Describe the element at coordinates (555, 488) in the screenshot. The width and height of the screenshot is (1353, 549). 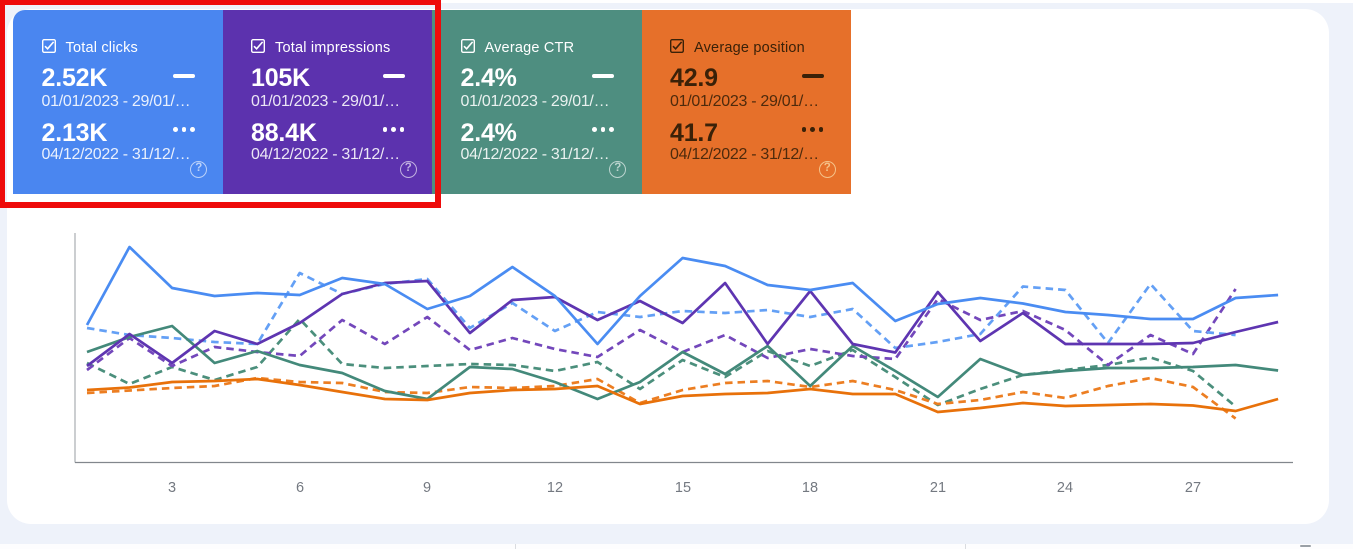
I see `svg-text: 12` at that location.